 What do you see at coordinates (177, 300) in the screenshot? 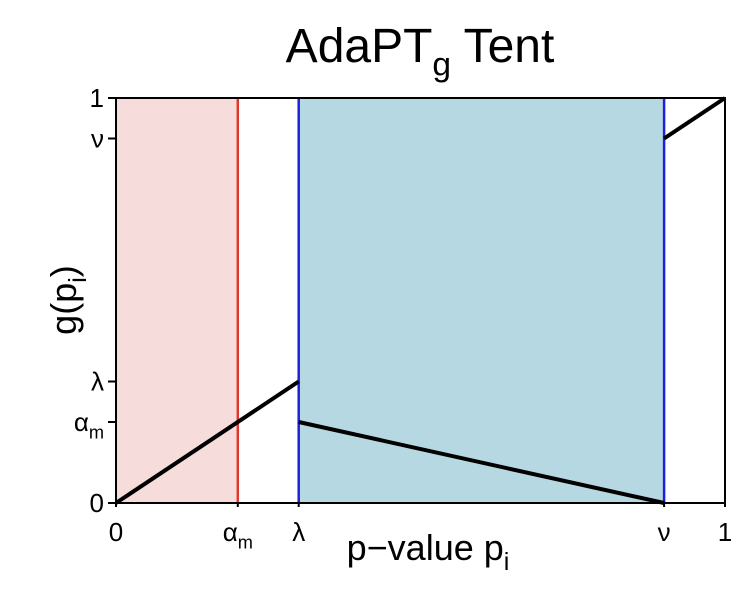
I see `shaded-region` at bounding box center [177, 300].